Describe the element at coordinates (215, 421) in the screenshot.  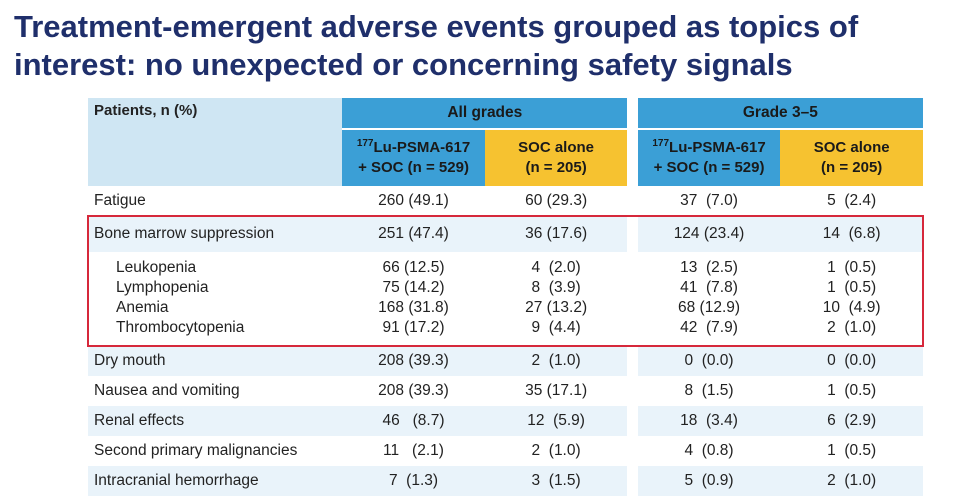
I see `row-label: Renal effects` at that location.